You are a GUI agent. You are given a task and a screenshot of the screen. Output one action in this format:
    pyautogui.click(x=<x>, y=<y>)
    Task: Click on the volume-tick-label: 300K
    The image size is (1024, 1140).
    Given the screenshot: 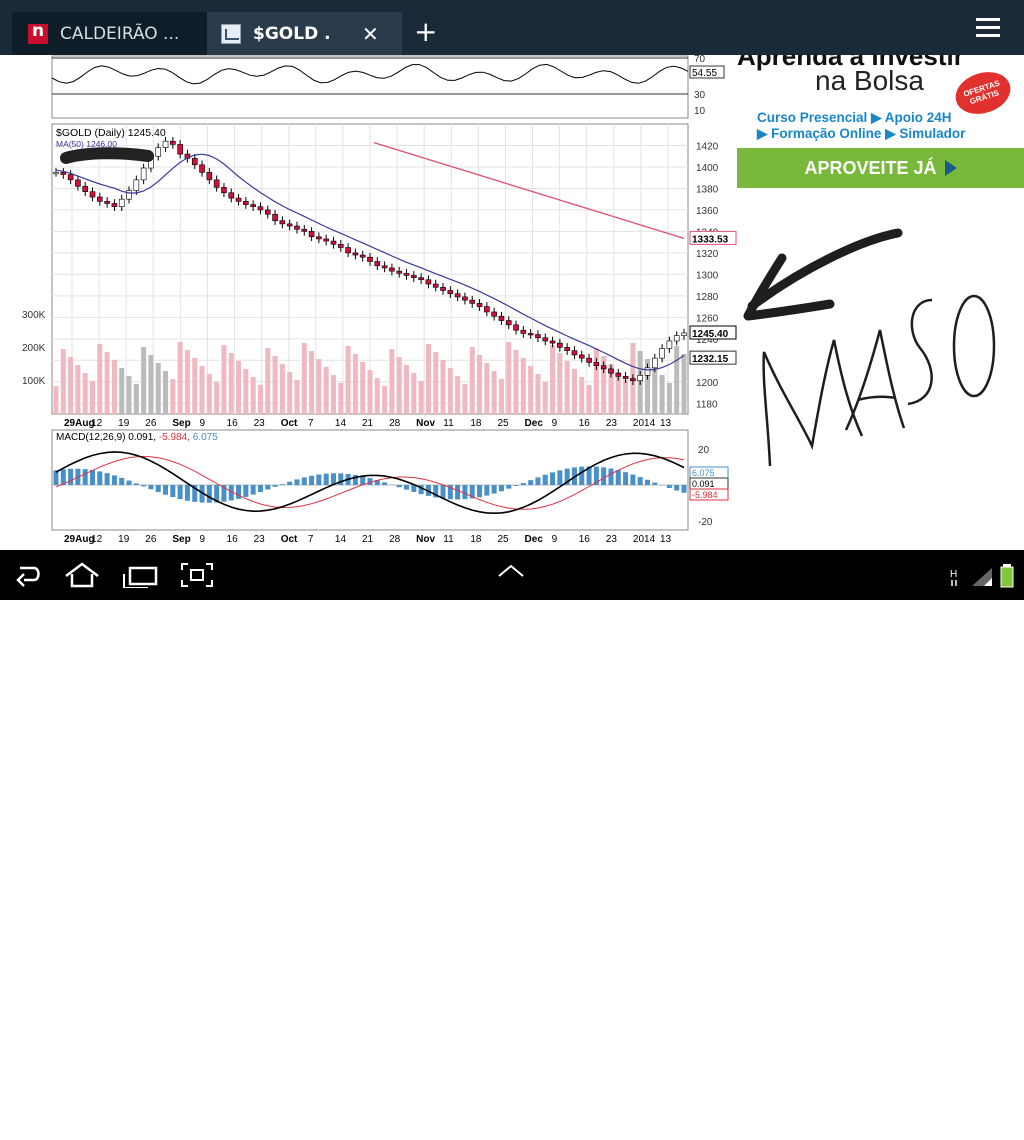 What is the action you would take?
    pyautogui.click(x=34, y=315)
    